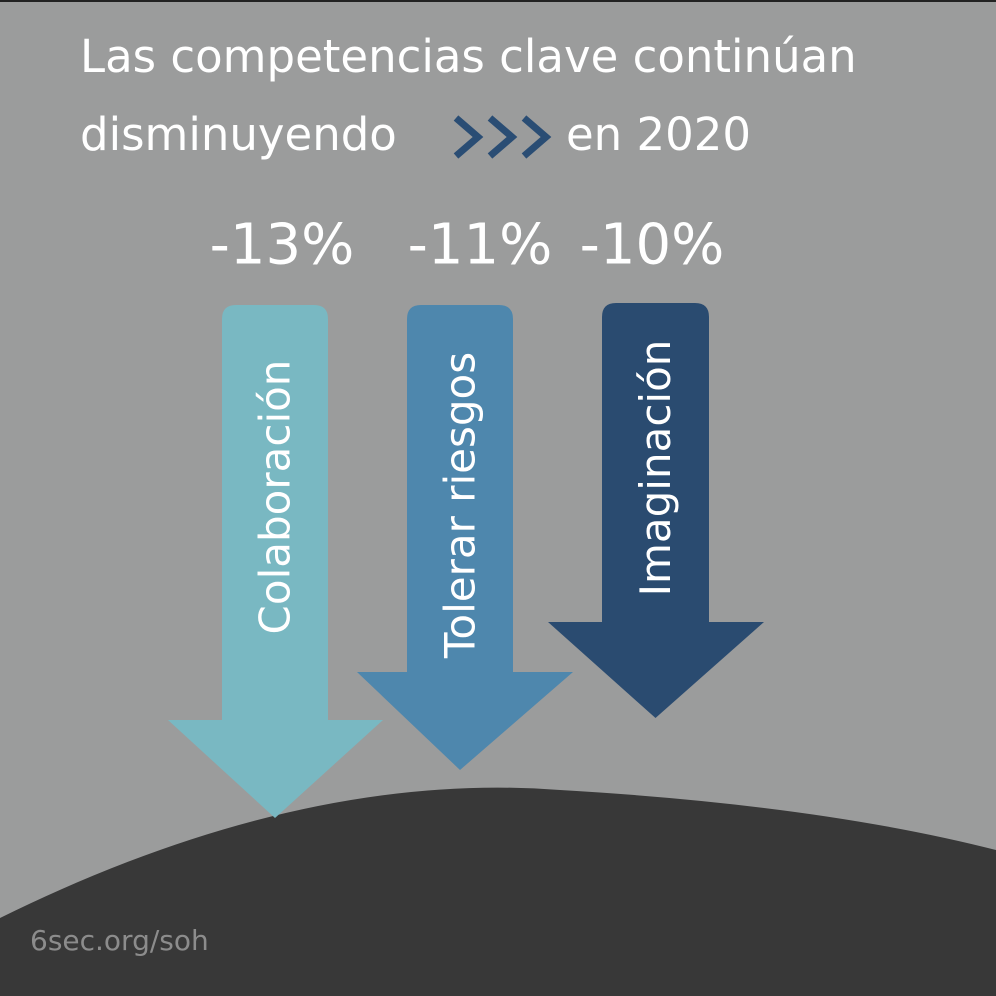 The image size is (996, 996). I want to click on title-line: Las competencias clave continúan, so click(468, 56).